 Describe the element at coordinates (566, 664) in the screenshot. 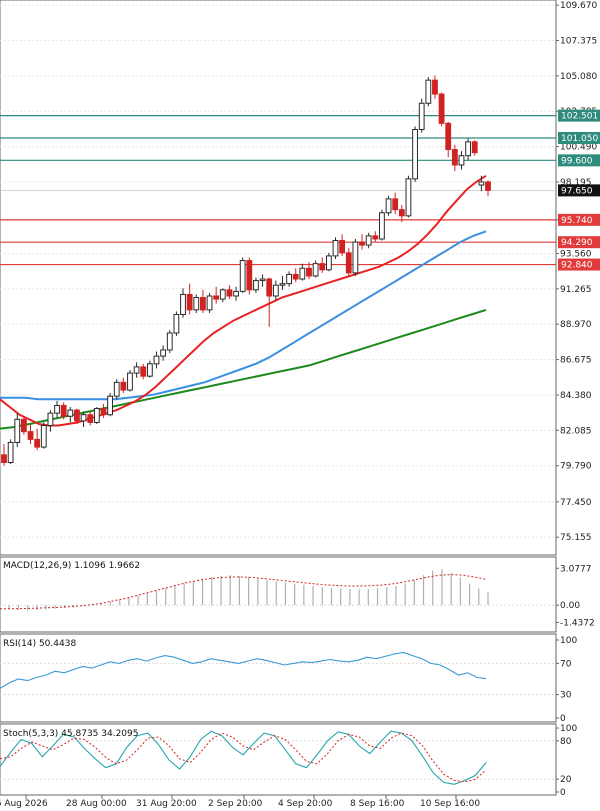

I see `rsi-tick-label: 70` at that location.